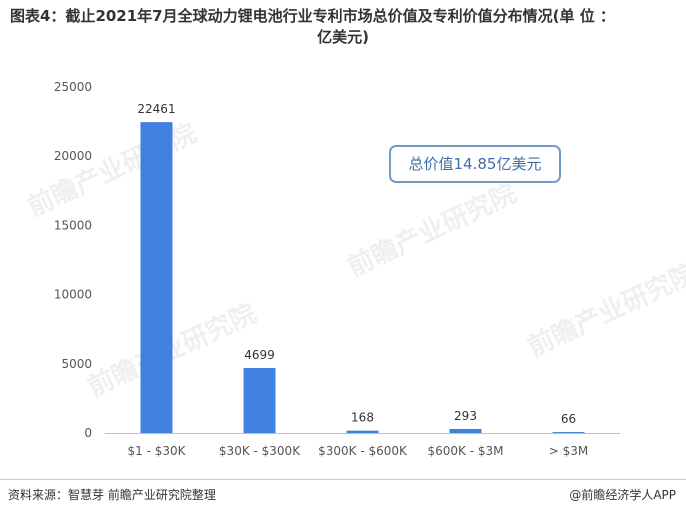 The image size is (686, 516). What do you see at coordinates (363, 451) in the screenshot?
I see `x-tick-label: $300K - $600K` at bounding box center [363, 451].